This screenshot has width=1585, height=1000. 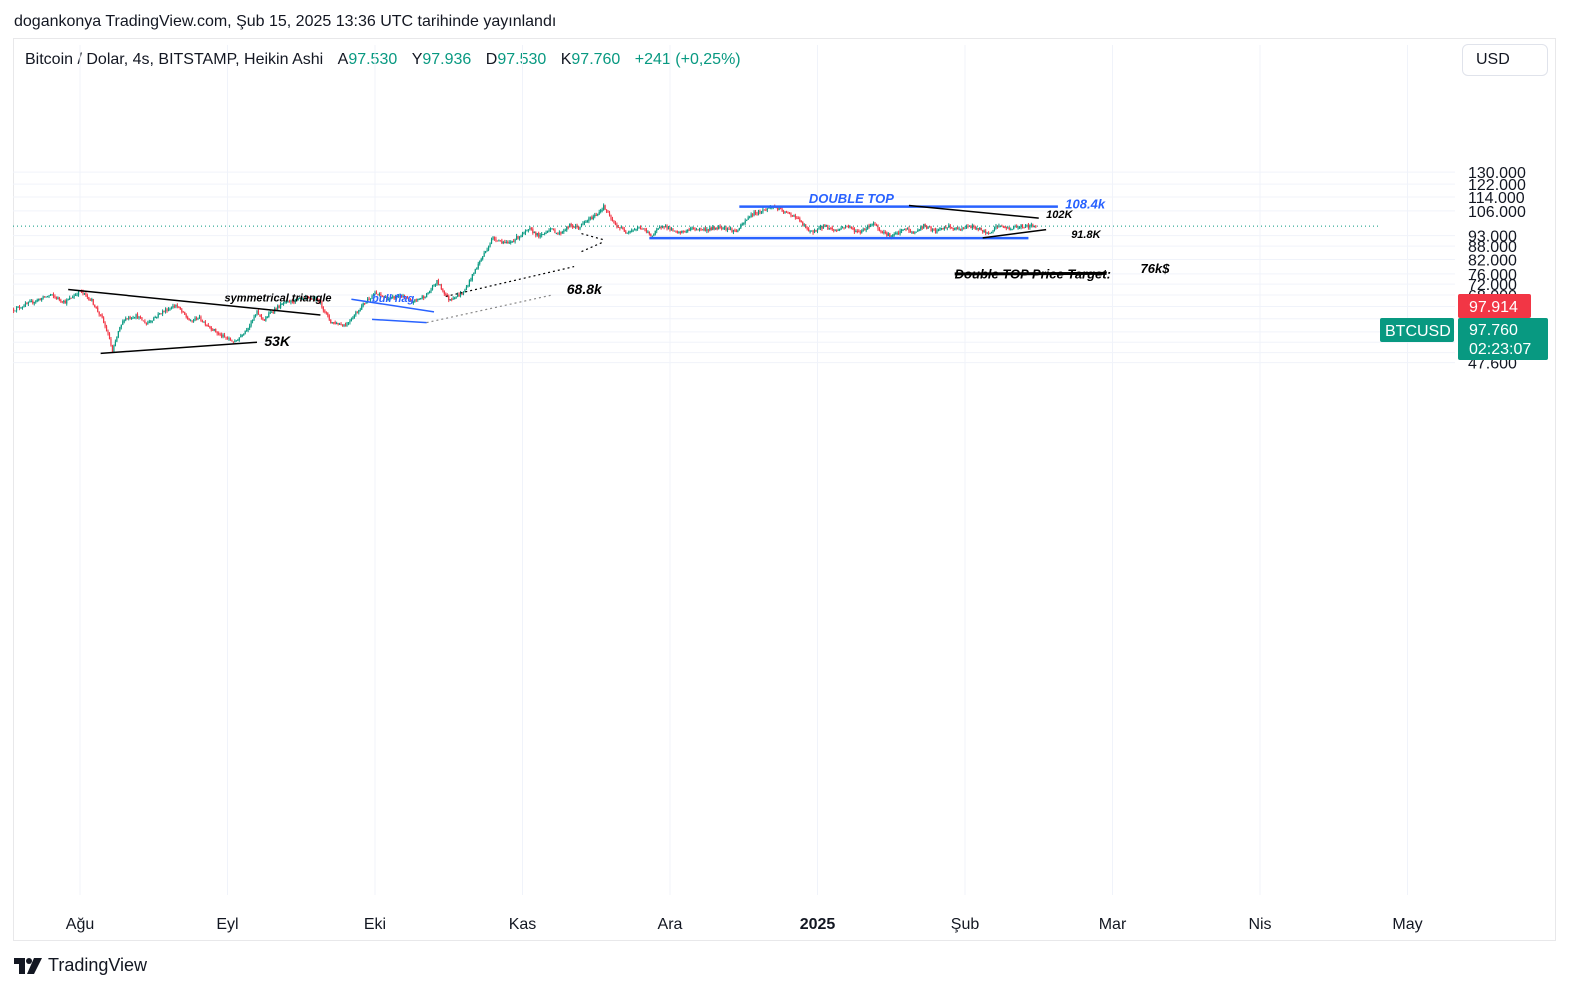 I want to click on last-price-label: 97.760, so click(x=1493, y=330).